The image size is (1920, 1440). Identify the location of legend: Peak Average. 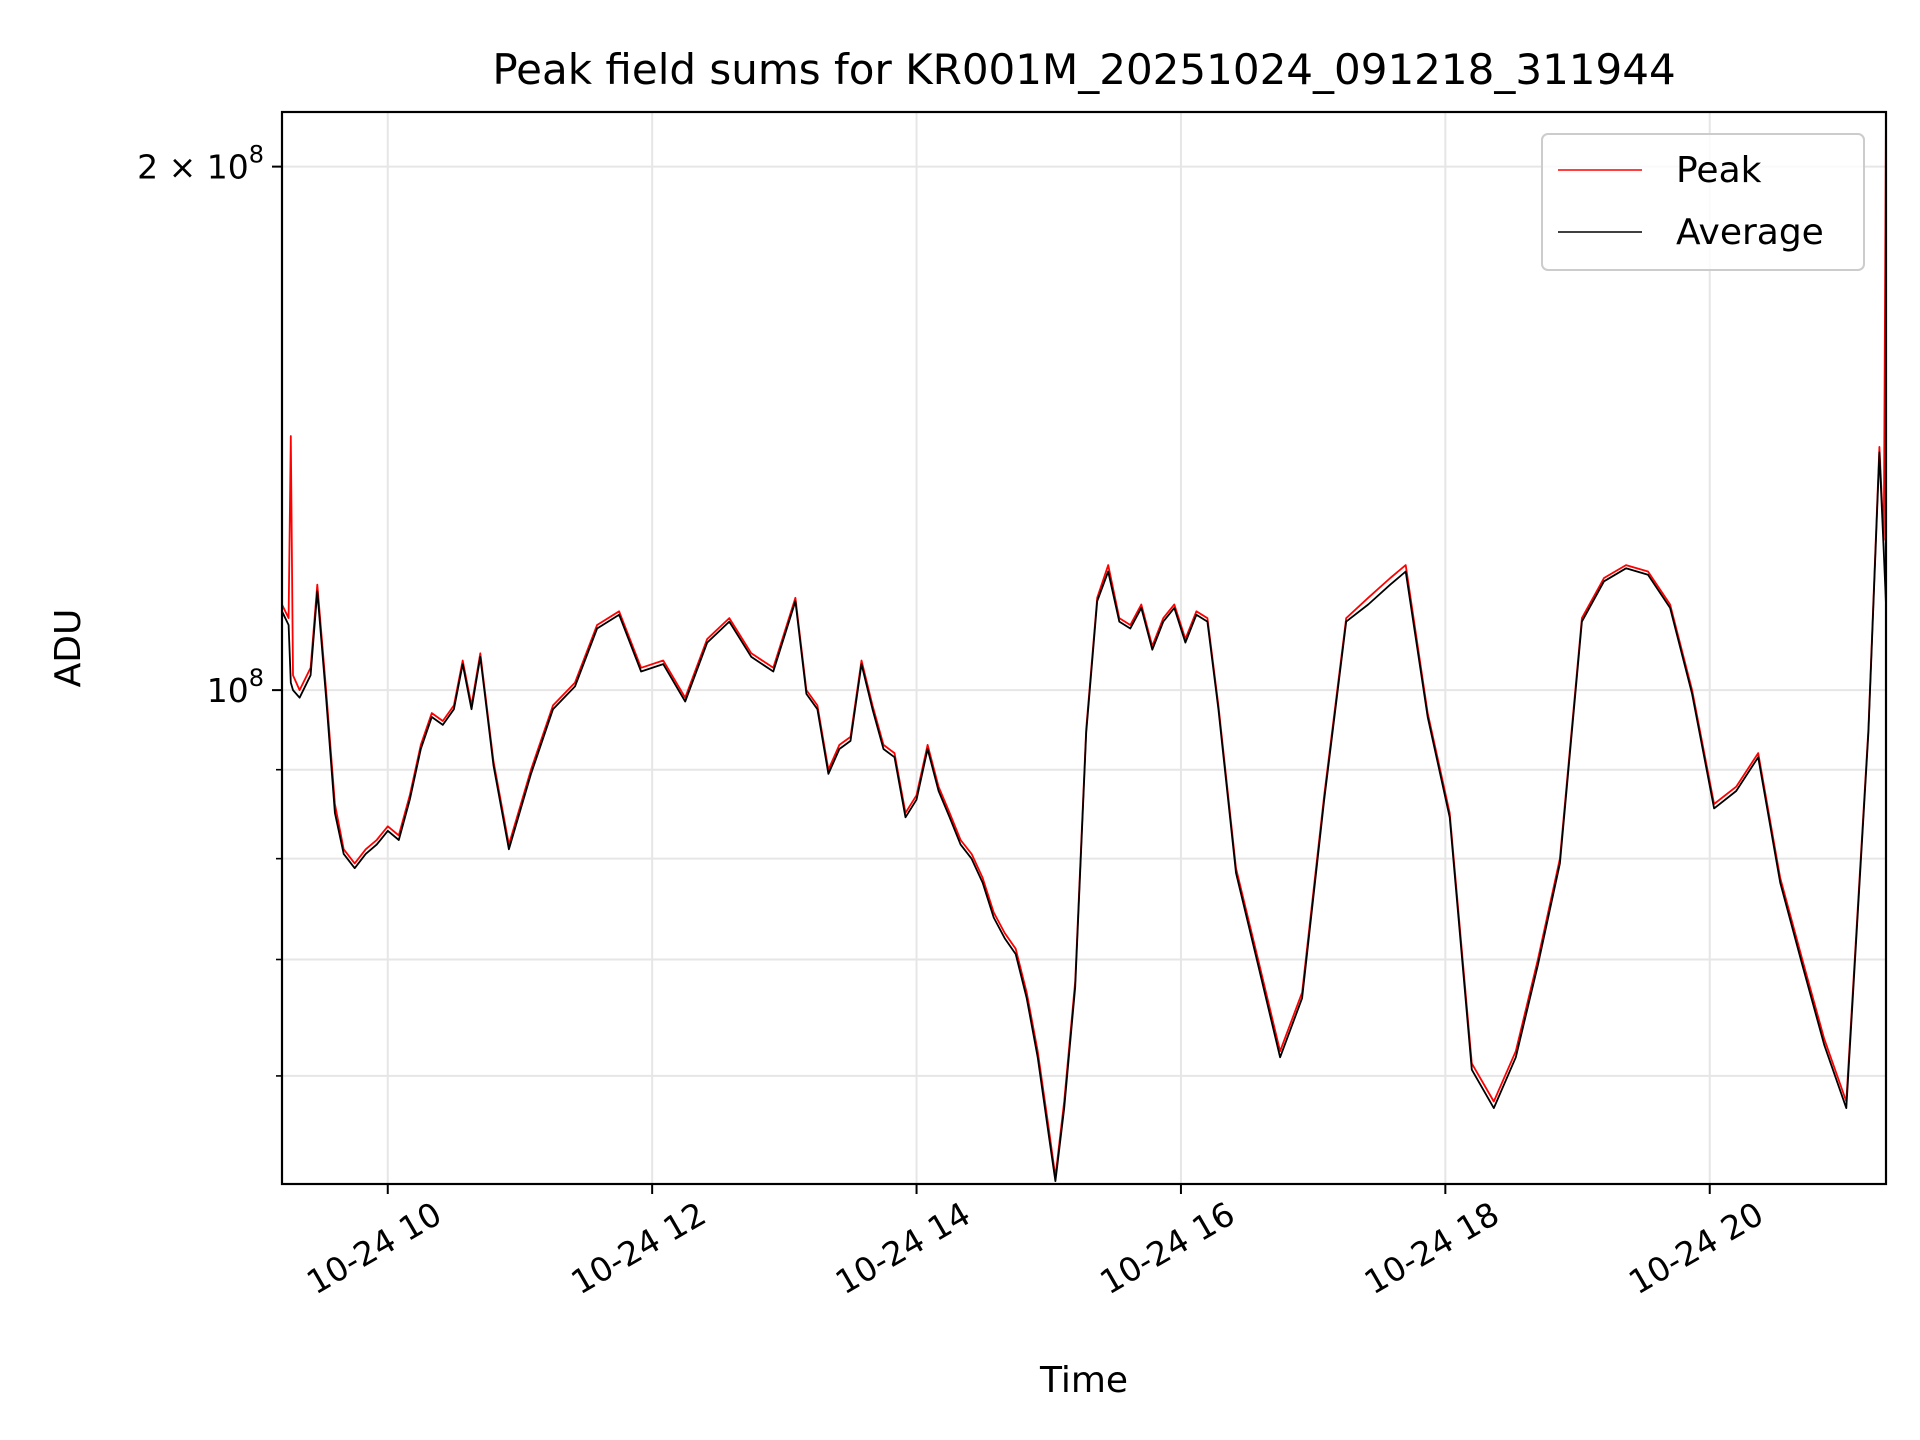
(1703, 202).